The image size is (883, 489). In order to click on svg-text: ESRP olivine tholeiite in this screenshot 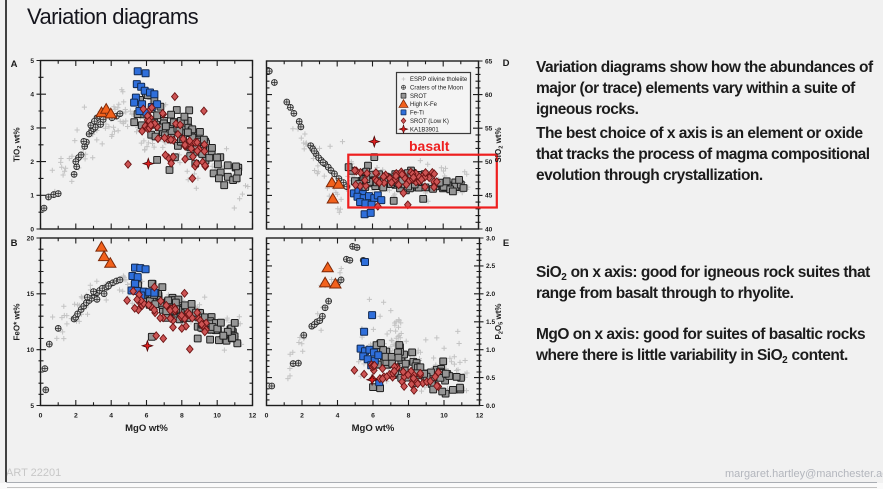, I will do `click(439, 80)`.